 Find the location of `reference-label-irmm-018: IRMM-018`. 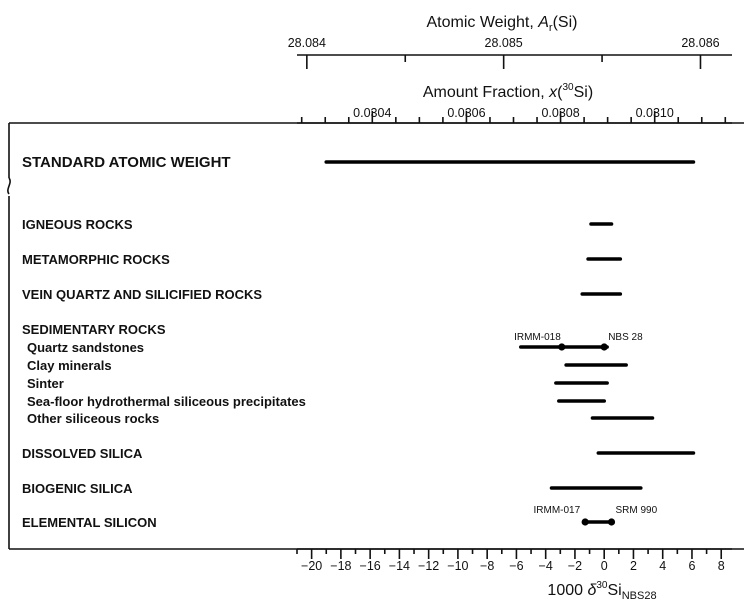

reference-label-irmm-018: IRMM-018 is located at coordinates (537, 337).